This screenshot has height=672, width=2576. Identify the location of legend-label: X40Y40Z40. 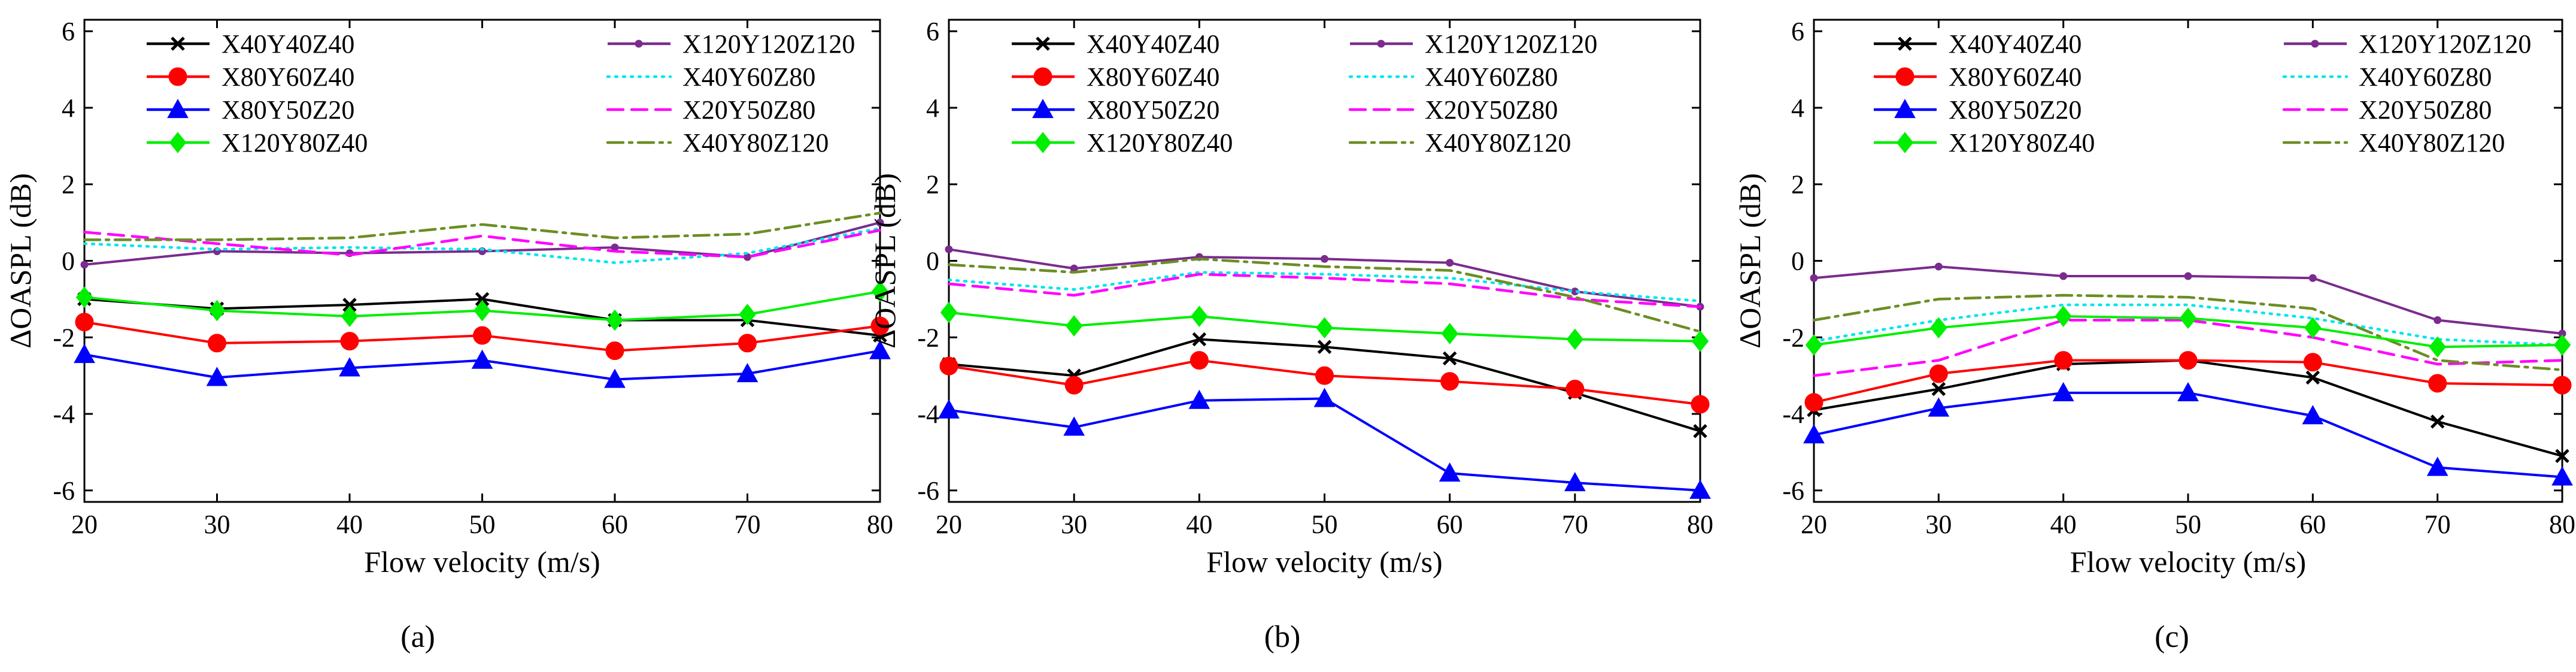
(2015, 44).